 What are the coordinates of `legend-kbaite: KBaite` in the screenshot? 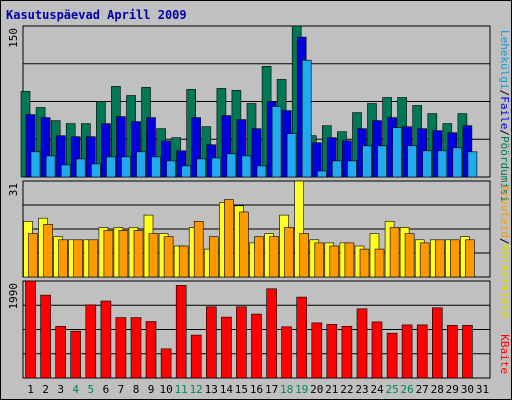 It's located at (504, 354).